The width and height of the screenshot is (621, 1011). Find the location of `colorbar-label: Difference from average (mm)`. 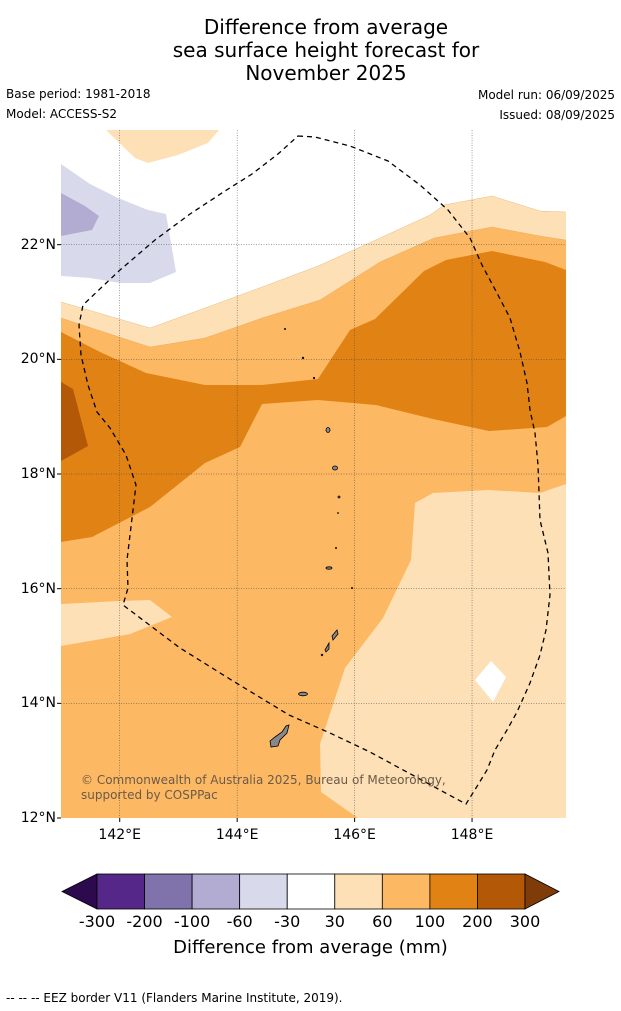

colorbar-label: Difference from average (mm) is located at coordinates (310, 947).